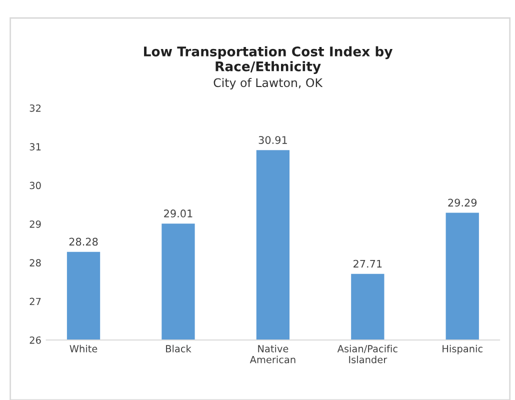  Describe the element at coordinates (272, 140) in the screenshot. I see `data-label: 30.91` at that location.